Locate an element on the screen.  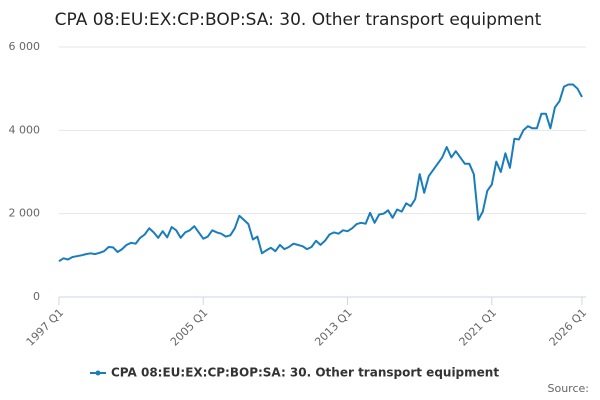
x-tick-label: 2005 Q1 is located at coordinates (189, 327).